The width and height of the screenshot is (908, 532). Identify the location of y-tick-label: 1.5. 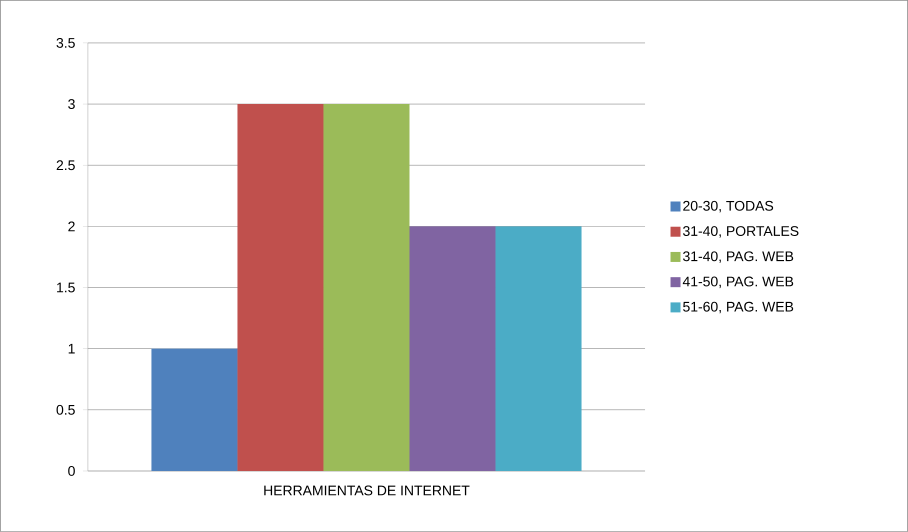
(66, 287).